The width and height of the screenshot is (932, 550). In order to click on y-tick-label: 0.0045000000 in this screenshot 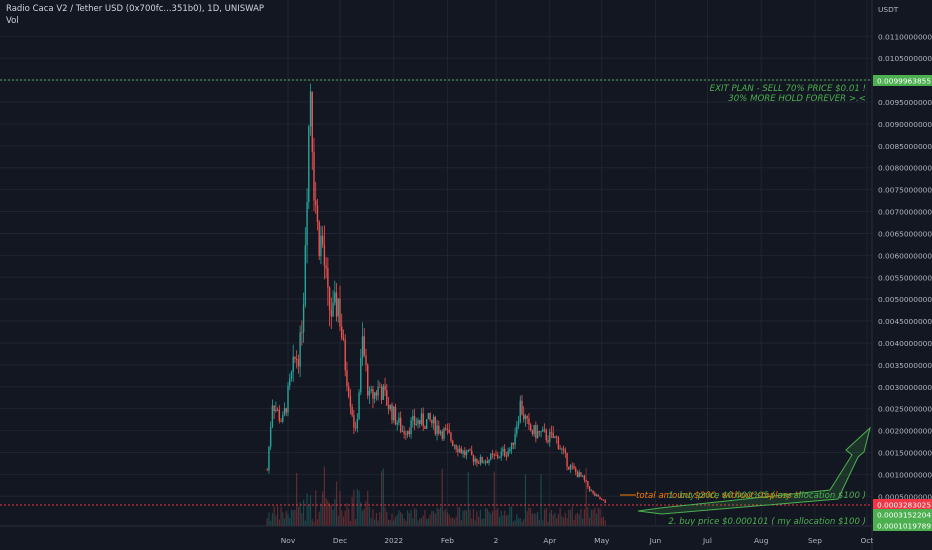, I will do `click(905, 321)`.